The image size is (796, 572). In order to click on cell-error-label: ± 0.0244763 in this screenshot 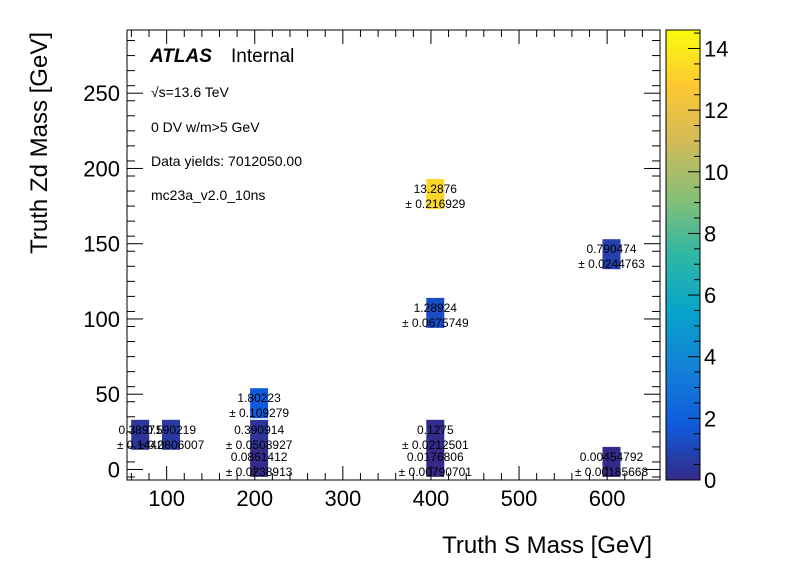, I will do `click(611, 264)`.